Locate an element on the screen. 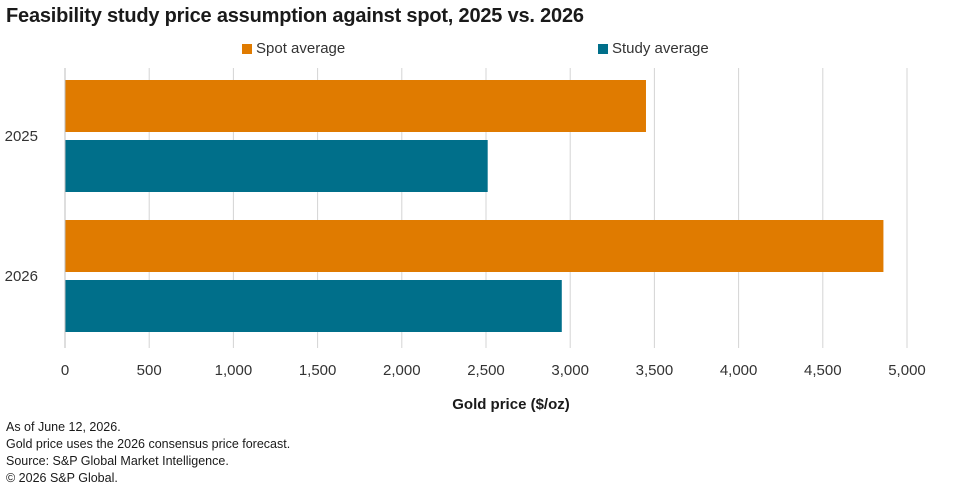  bar-spot-average-2026 is located at coordinates (474, 246).